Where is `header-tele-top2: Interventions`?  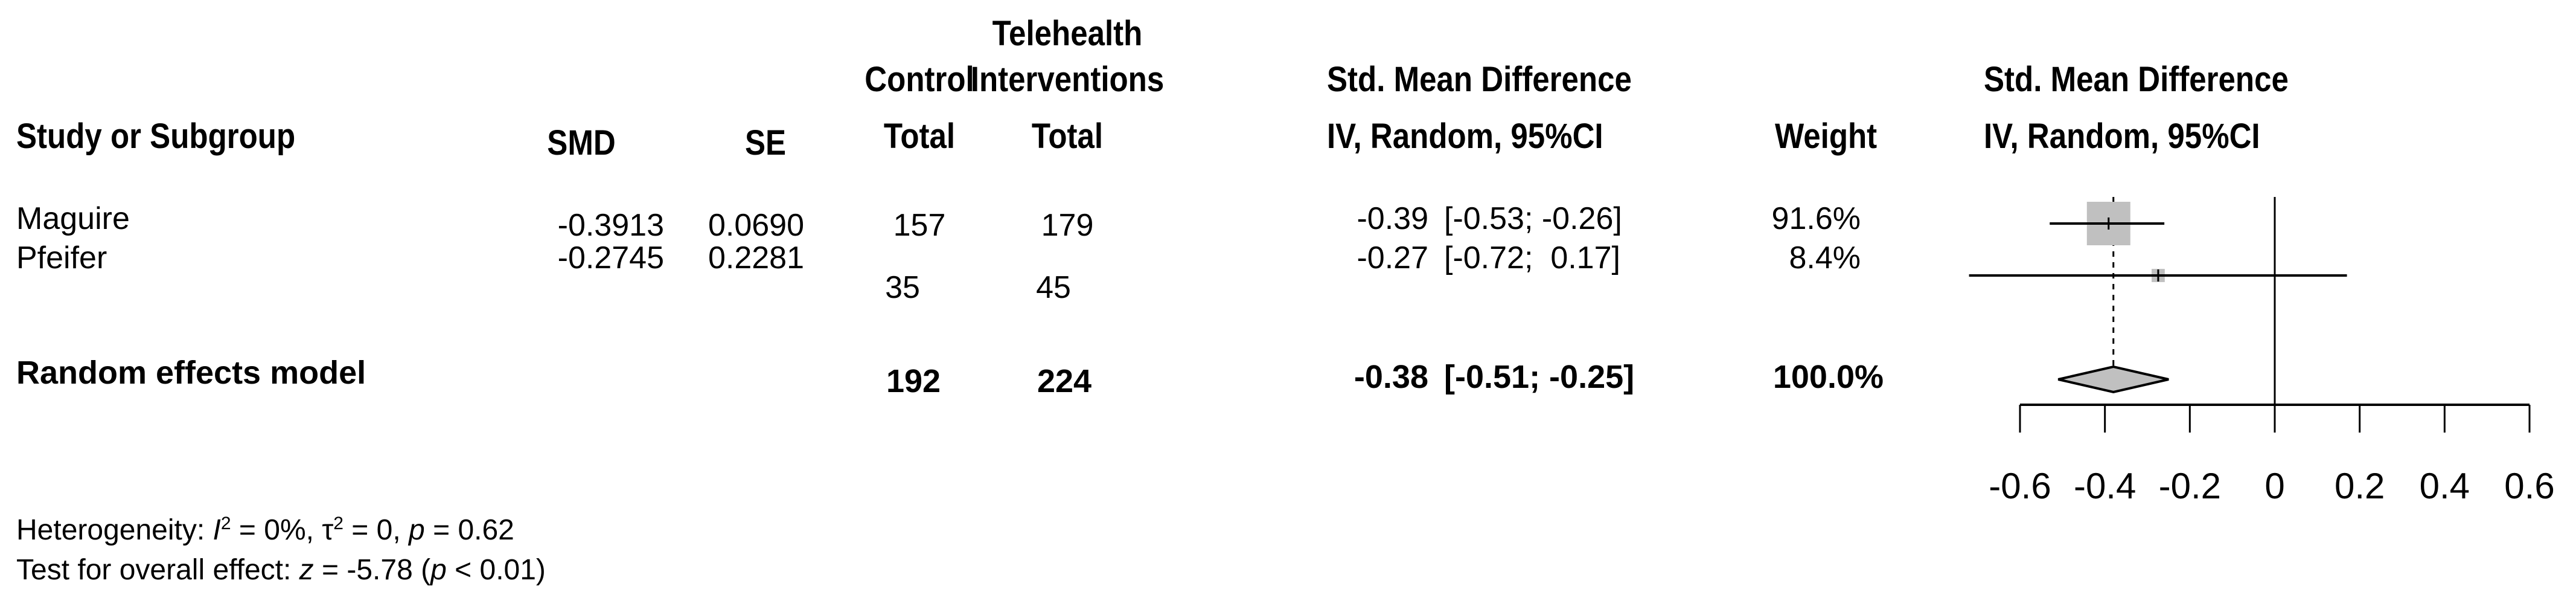 header-tele-top2: Interventions is located at coordinates (1067, 79).